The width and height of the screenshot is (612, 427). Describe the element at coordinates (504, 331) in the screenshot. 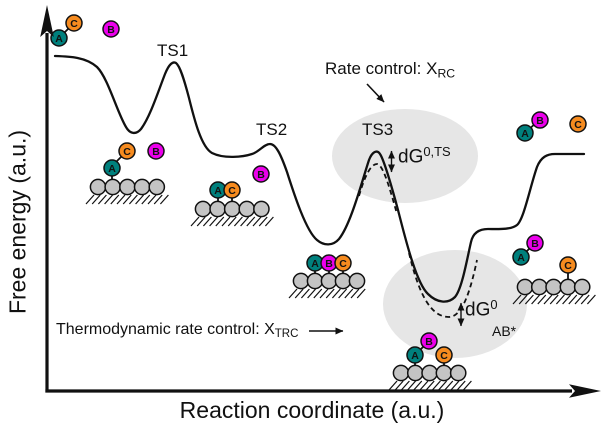

I see `ab-star-annotation: AB*` at that location.